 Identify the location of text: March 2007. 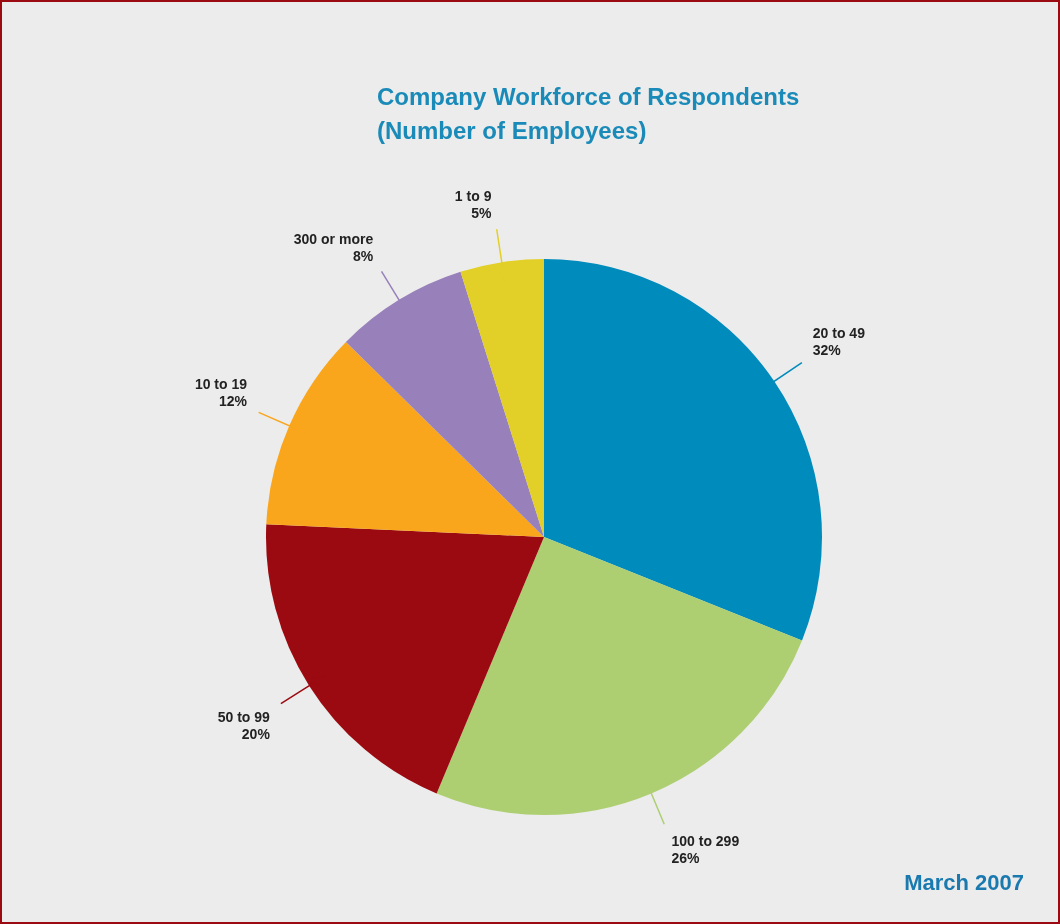
(964, 883).